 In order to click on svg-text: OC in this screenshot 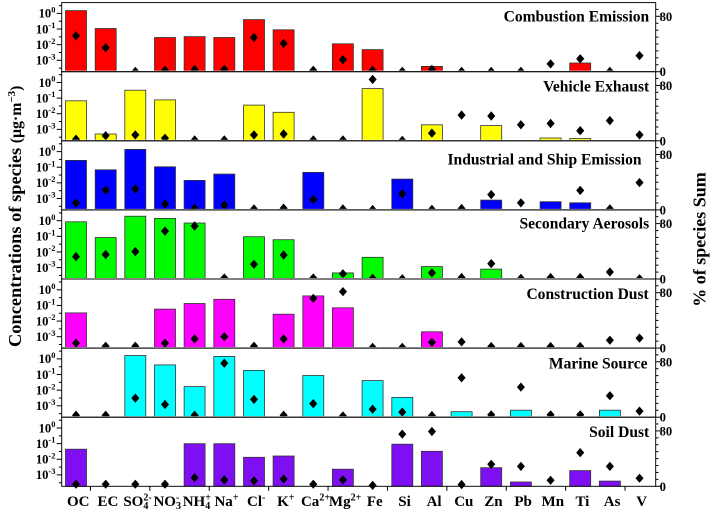, I will do `click(78, 502)`.